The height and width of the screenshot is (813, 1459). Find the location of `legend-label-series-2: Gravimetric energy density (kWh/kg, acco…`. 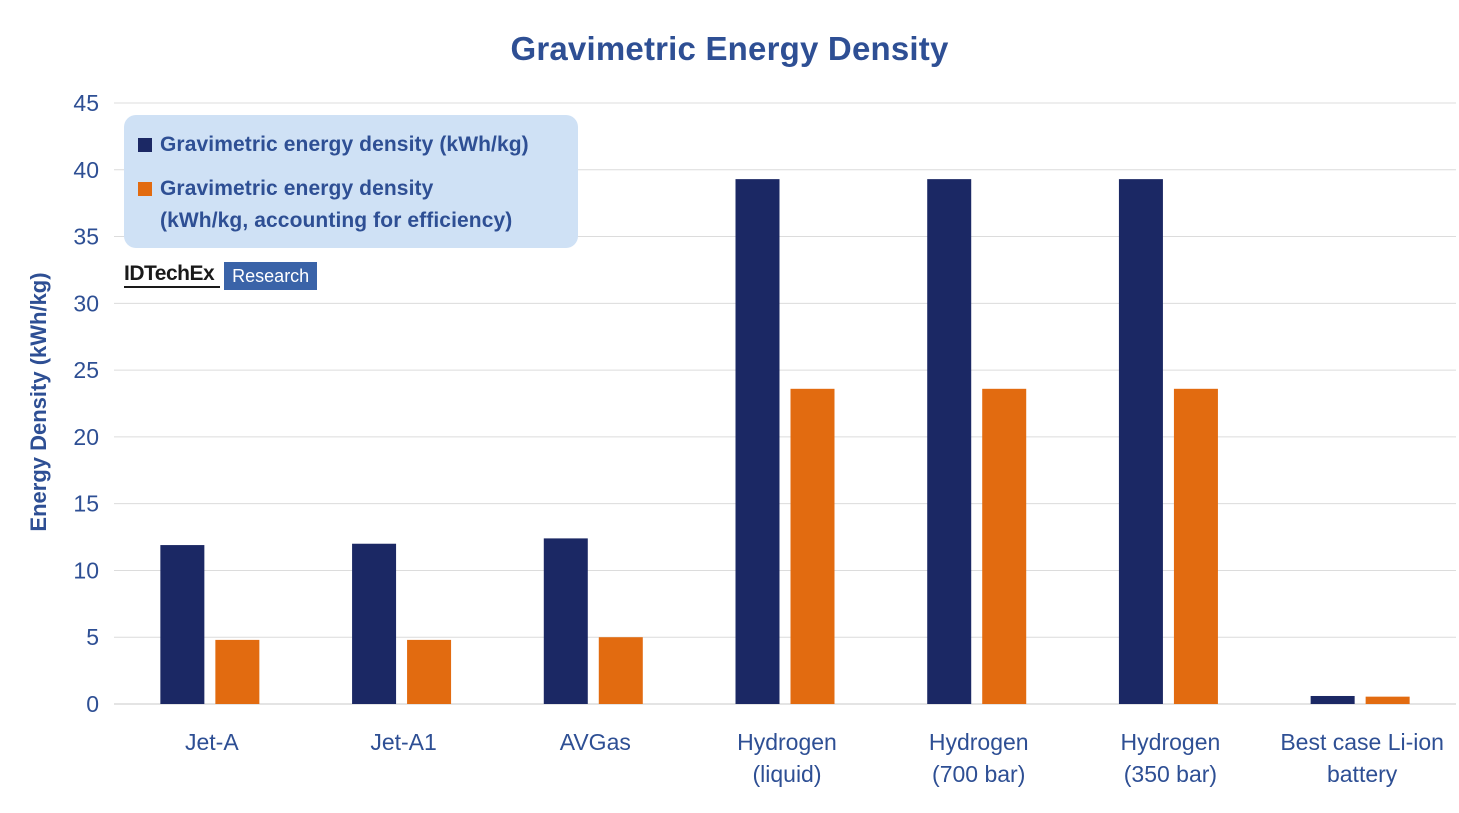

legend-label-series-2: Gravimetric energy density (kWh/kg, acco… is located at coordinates (336, 204).